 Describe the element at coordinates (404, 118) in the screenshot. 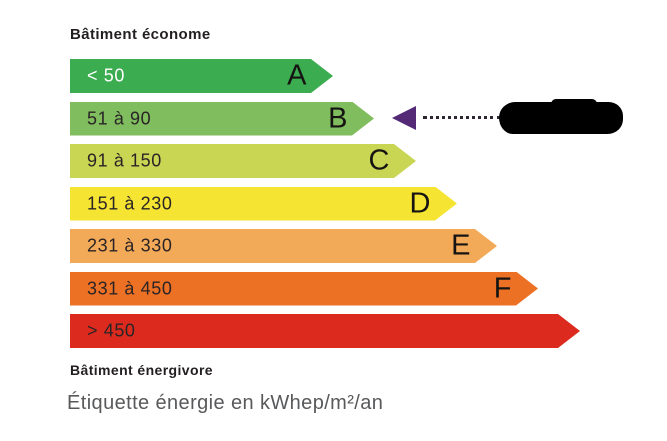

I see `selection-arrow-icon` at that location.